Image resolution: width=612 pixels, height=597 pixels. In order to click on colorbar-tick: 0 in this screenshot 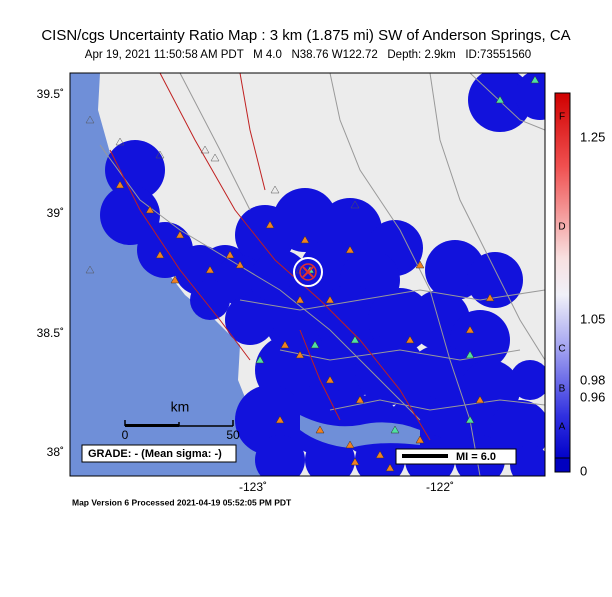, I will do `click(583, 470)`.